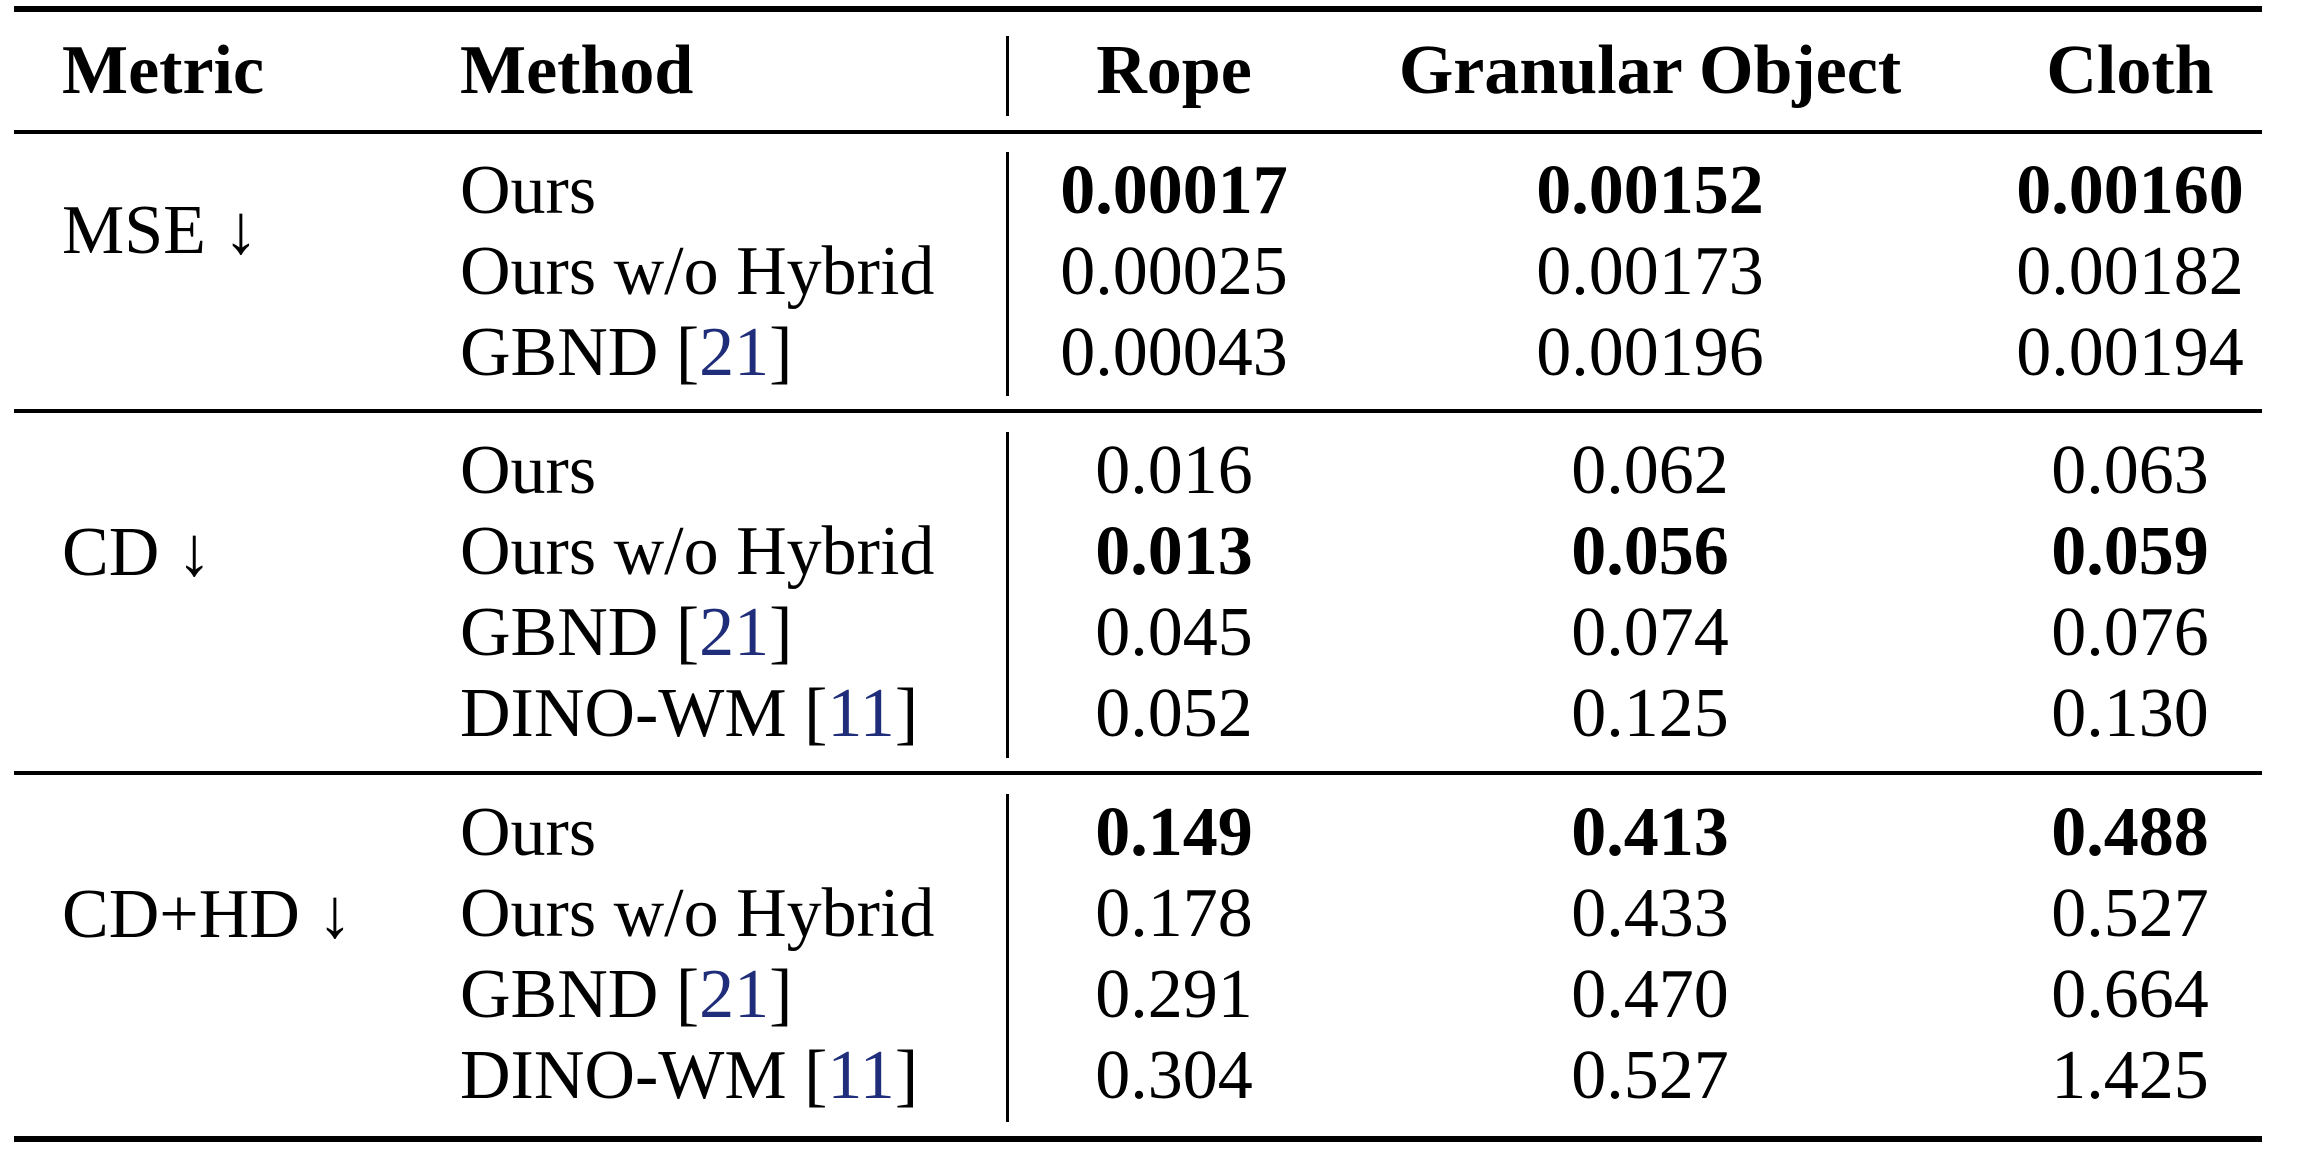 The image size is (2314, 1162). What do you see at coordinates (1650, 70) in the screenshot?
I see `header-granular: Granular Object` at bounding box center [1650, 70].